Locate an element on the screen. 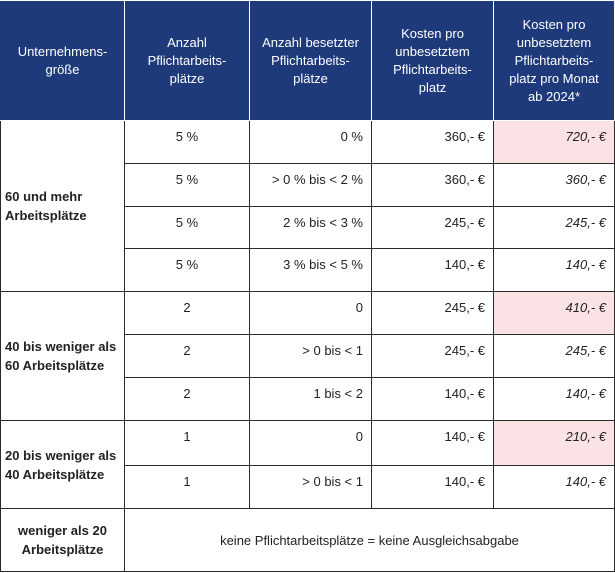 The height and width of the screenshot is (573, 615). filled-cell: 3 % bis < 5 % is located at coordinates (310, 270).